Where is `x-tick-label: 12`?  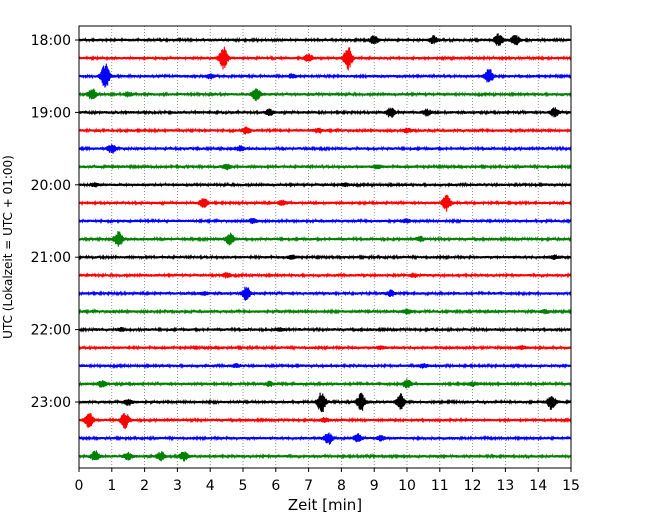 x-tick-label: 12 is located at coordinates (473, 486).